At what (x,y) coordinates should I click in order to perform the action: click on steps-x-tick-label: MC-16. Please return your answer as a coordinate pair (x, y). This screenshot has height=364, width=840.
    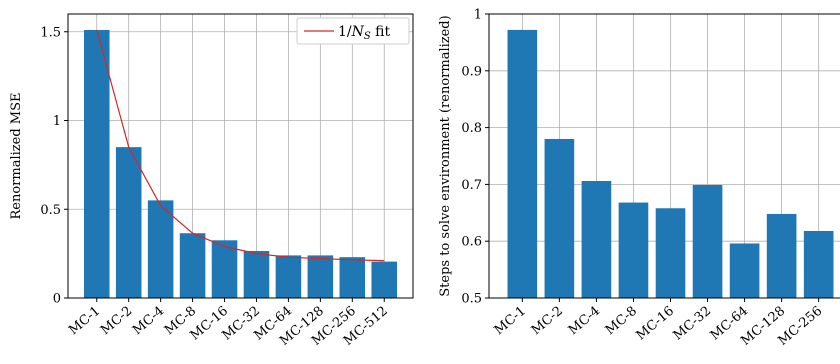
    Looking at the image, I should click on (656, 324).